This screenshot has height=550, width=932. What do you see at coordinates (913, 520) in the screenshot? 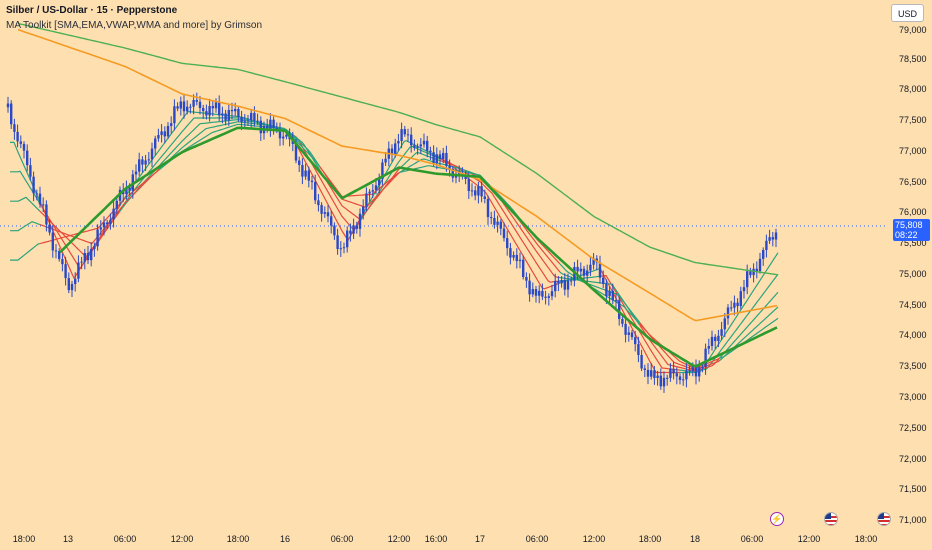
I see `y-tick: 71,000` at bounding box center [913, 520].